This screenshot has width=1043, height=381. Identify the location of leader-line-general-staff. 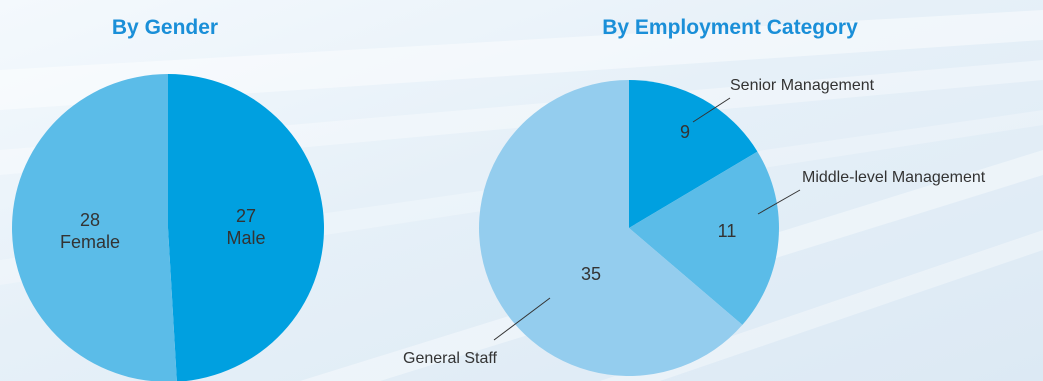
(522, 319).